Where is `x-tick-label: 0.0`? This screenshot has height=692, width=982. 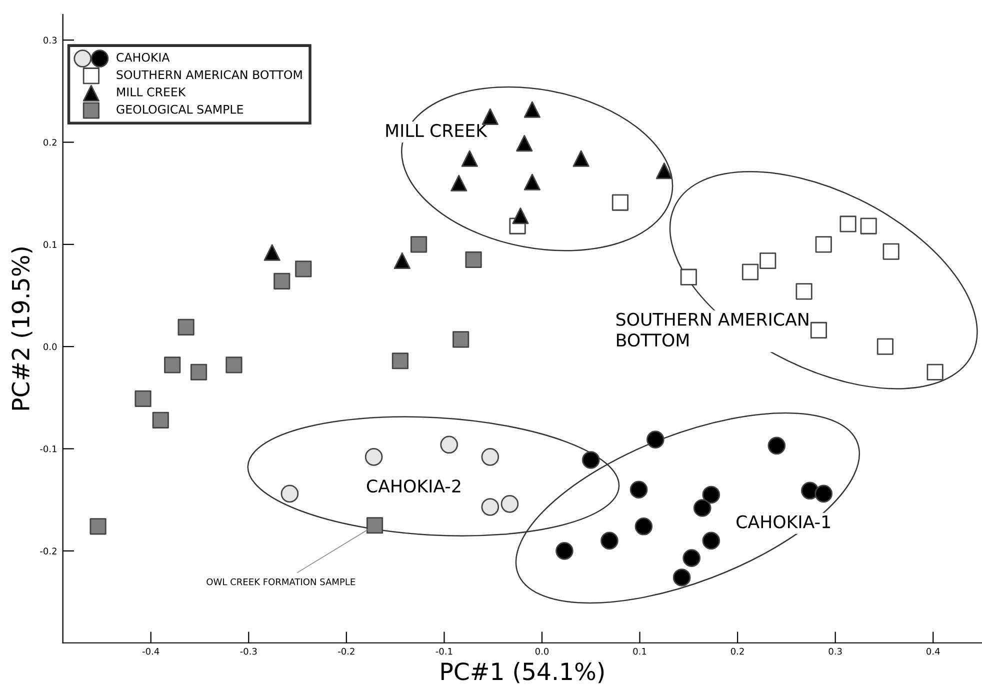 x-tick-label: 0.0 is located at coordinates (542, 651).